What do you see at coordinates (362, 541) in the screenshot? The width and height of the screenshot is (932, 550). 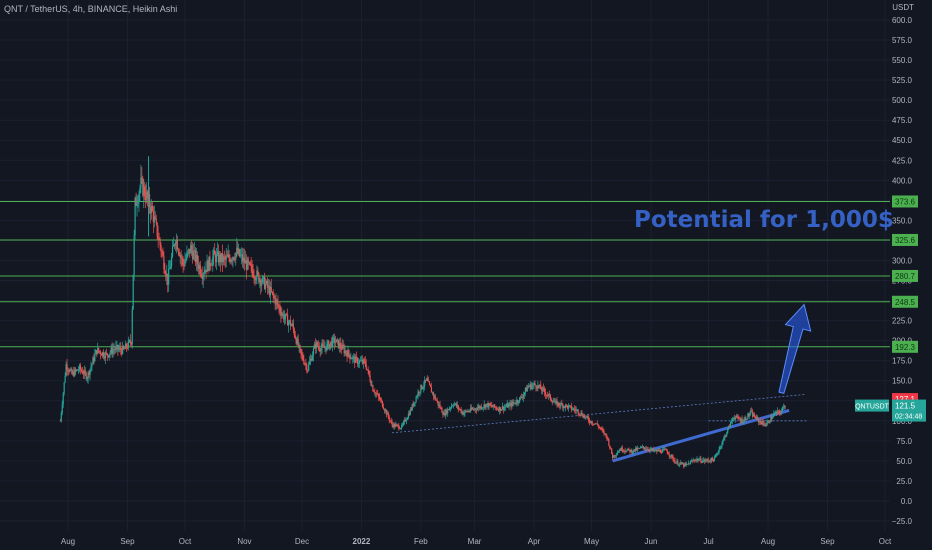 I see `x-tick-label: 2022` at bounding box center [362, 541].